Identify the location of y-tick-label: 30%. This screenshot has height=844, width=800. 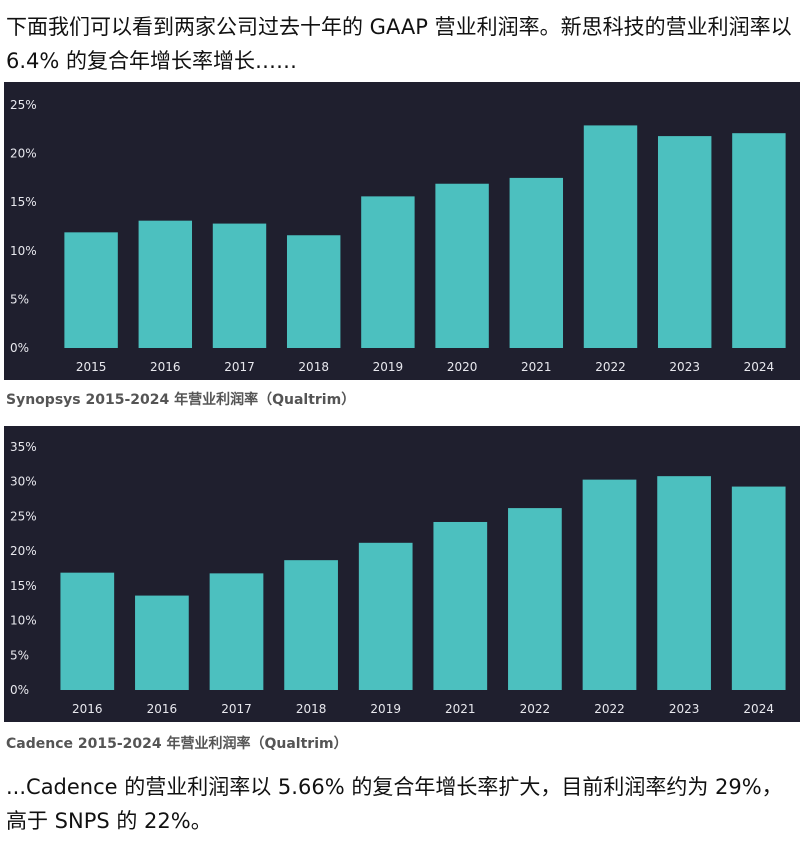
(23, 482).